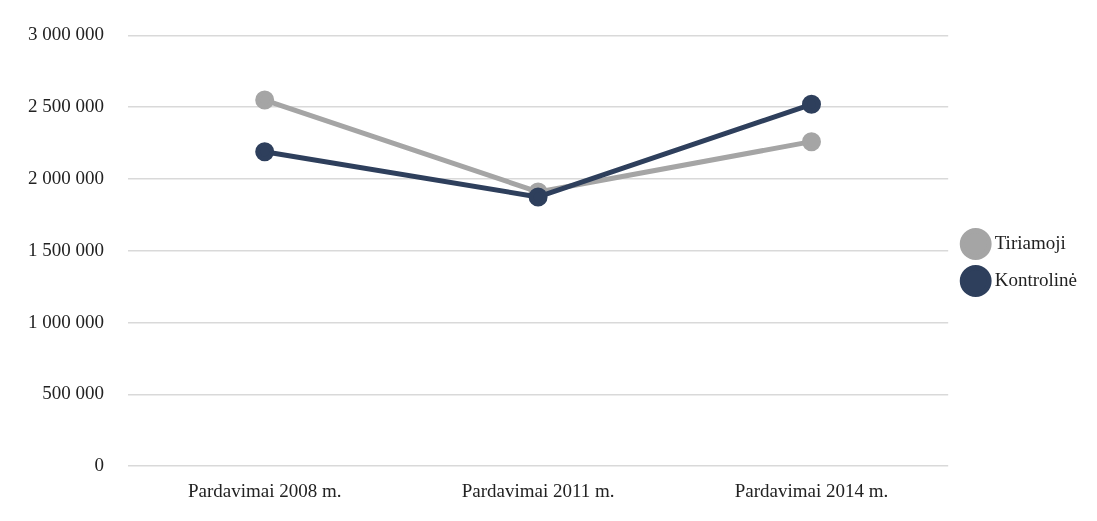  I want to click on y-tick-label: 1 500 000, so click(66, 249).